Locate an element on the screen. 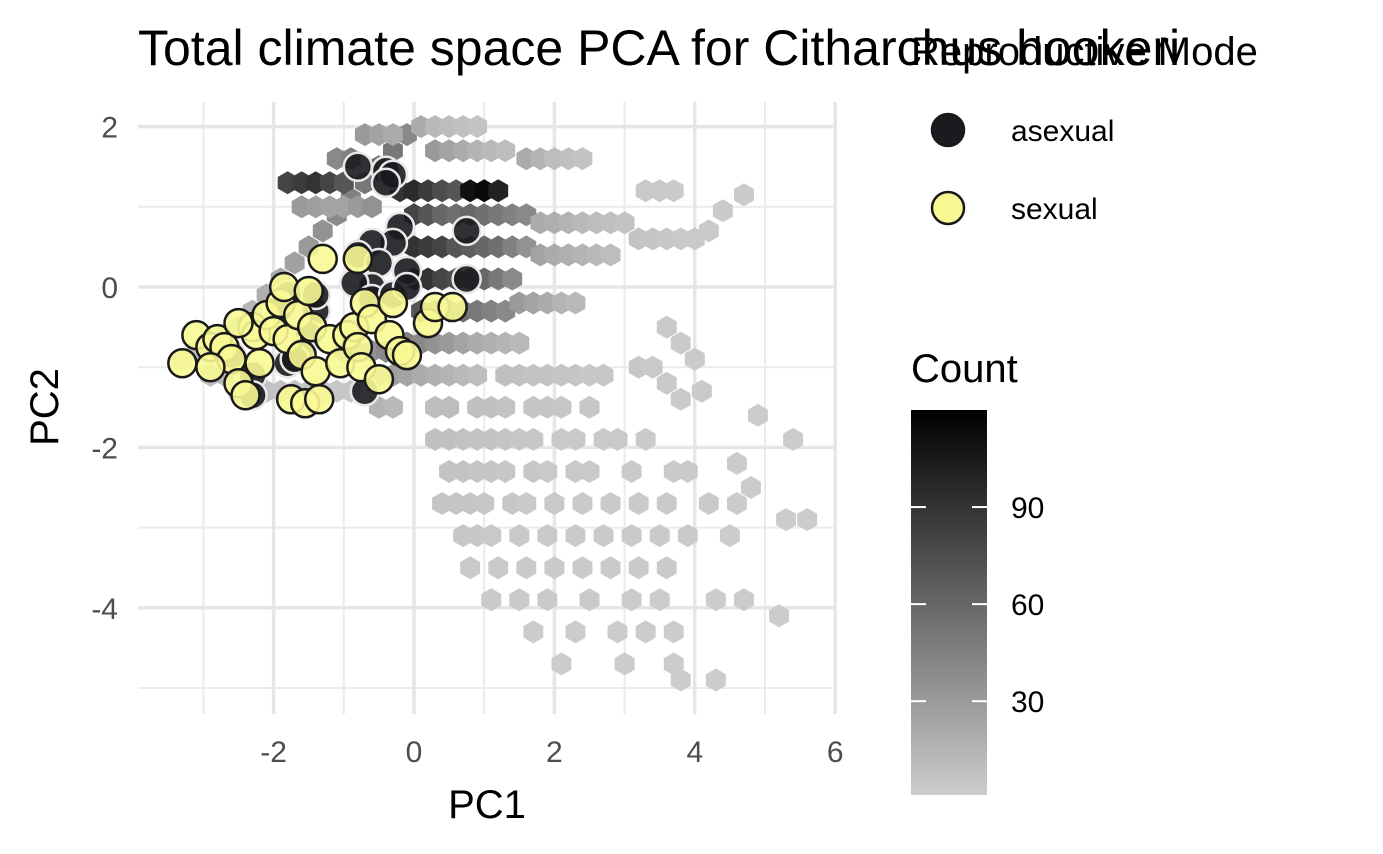  asexual-legend-label: asexual is located at coordinates (1062, 131).